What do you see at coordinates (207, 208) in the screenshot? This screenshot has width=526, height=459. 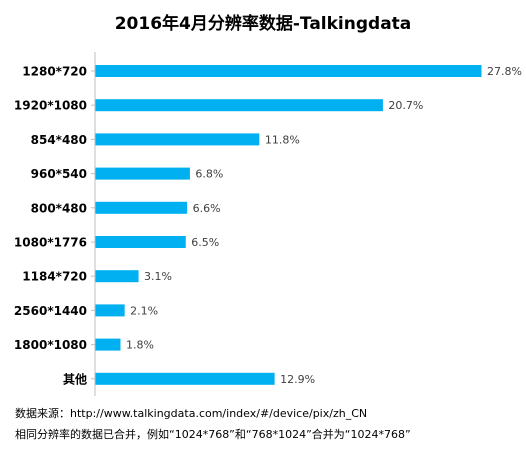 I see `data-label: 6.6%` at bounding box center [207, 208].